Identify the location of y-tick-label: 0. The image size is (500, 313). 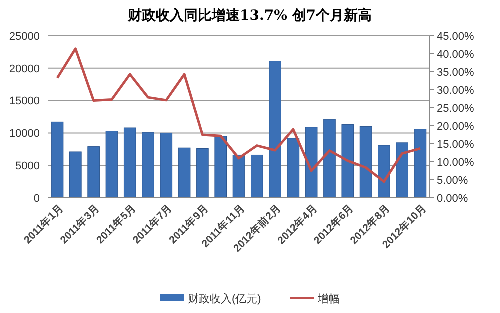
(37, 198).